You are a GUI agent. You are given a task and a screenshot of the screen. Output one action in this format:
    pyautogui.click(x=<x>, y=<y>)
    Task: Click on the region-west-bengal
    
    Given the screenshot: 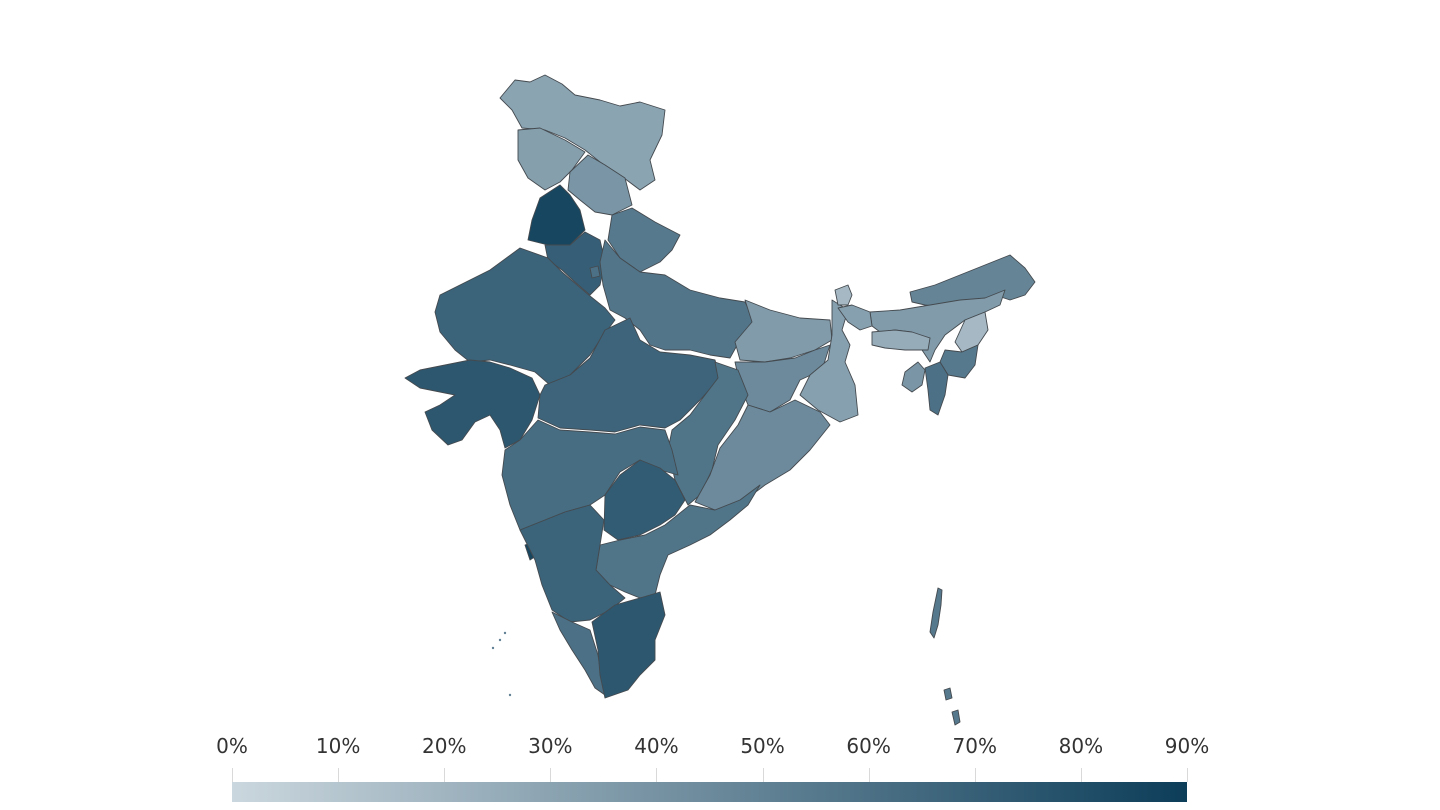 What is the action you would take?
    pyautogui.click(x=829, y=361)
    